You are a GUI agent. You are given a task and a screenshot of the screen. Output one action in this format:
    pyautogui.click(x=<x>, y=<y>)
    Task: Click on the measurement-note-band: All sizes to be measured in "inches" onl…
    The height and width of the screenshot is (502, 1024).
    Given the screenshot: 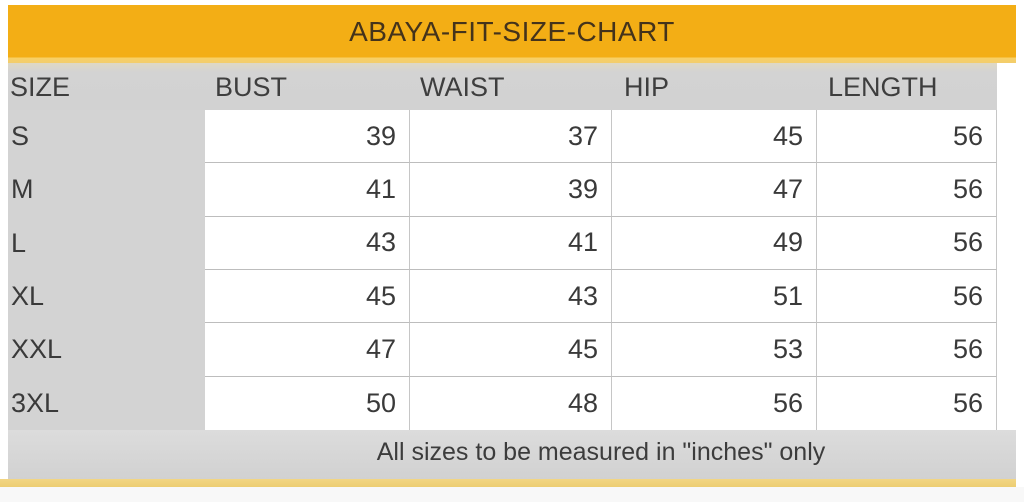 What is the action you would take?
    pyautogui.click(x=512, y=454)
    